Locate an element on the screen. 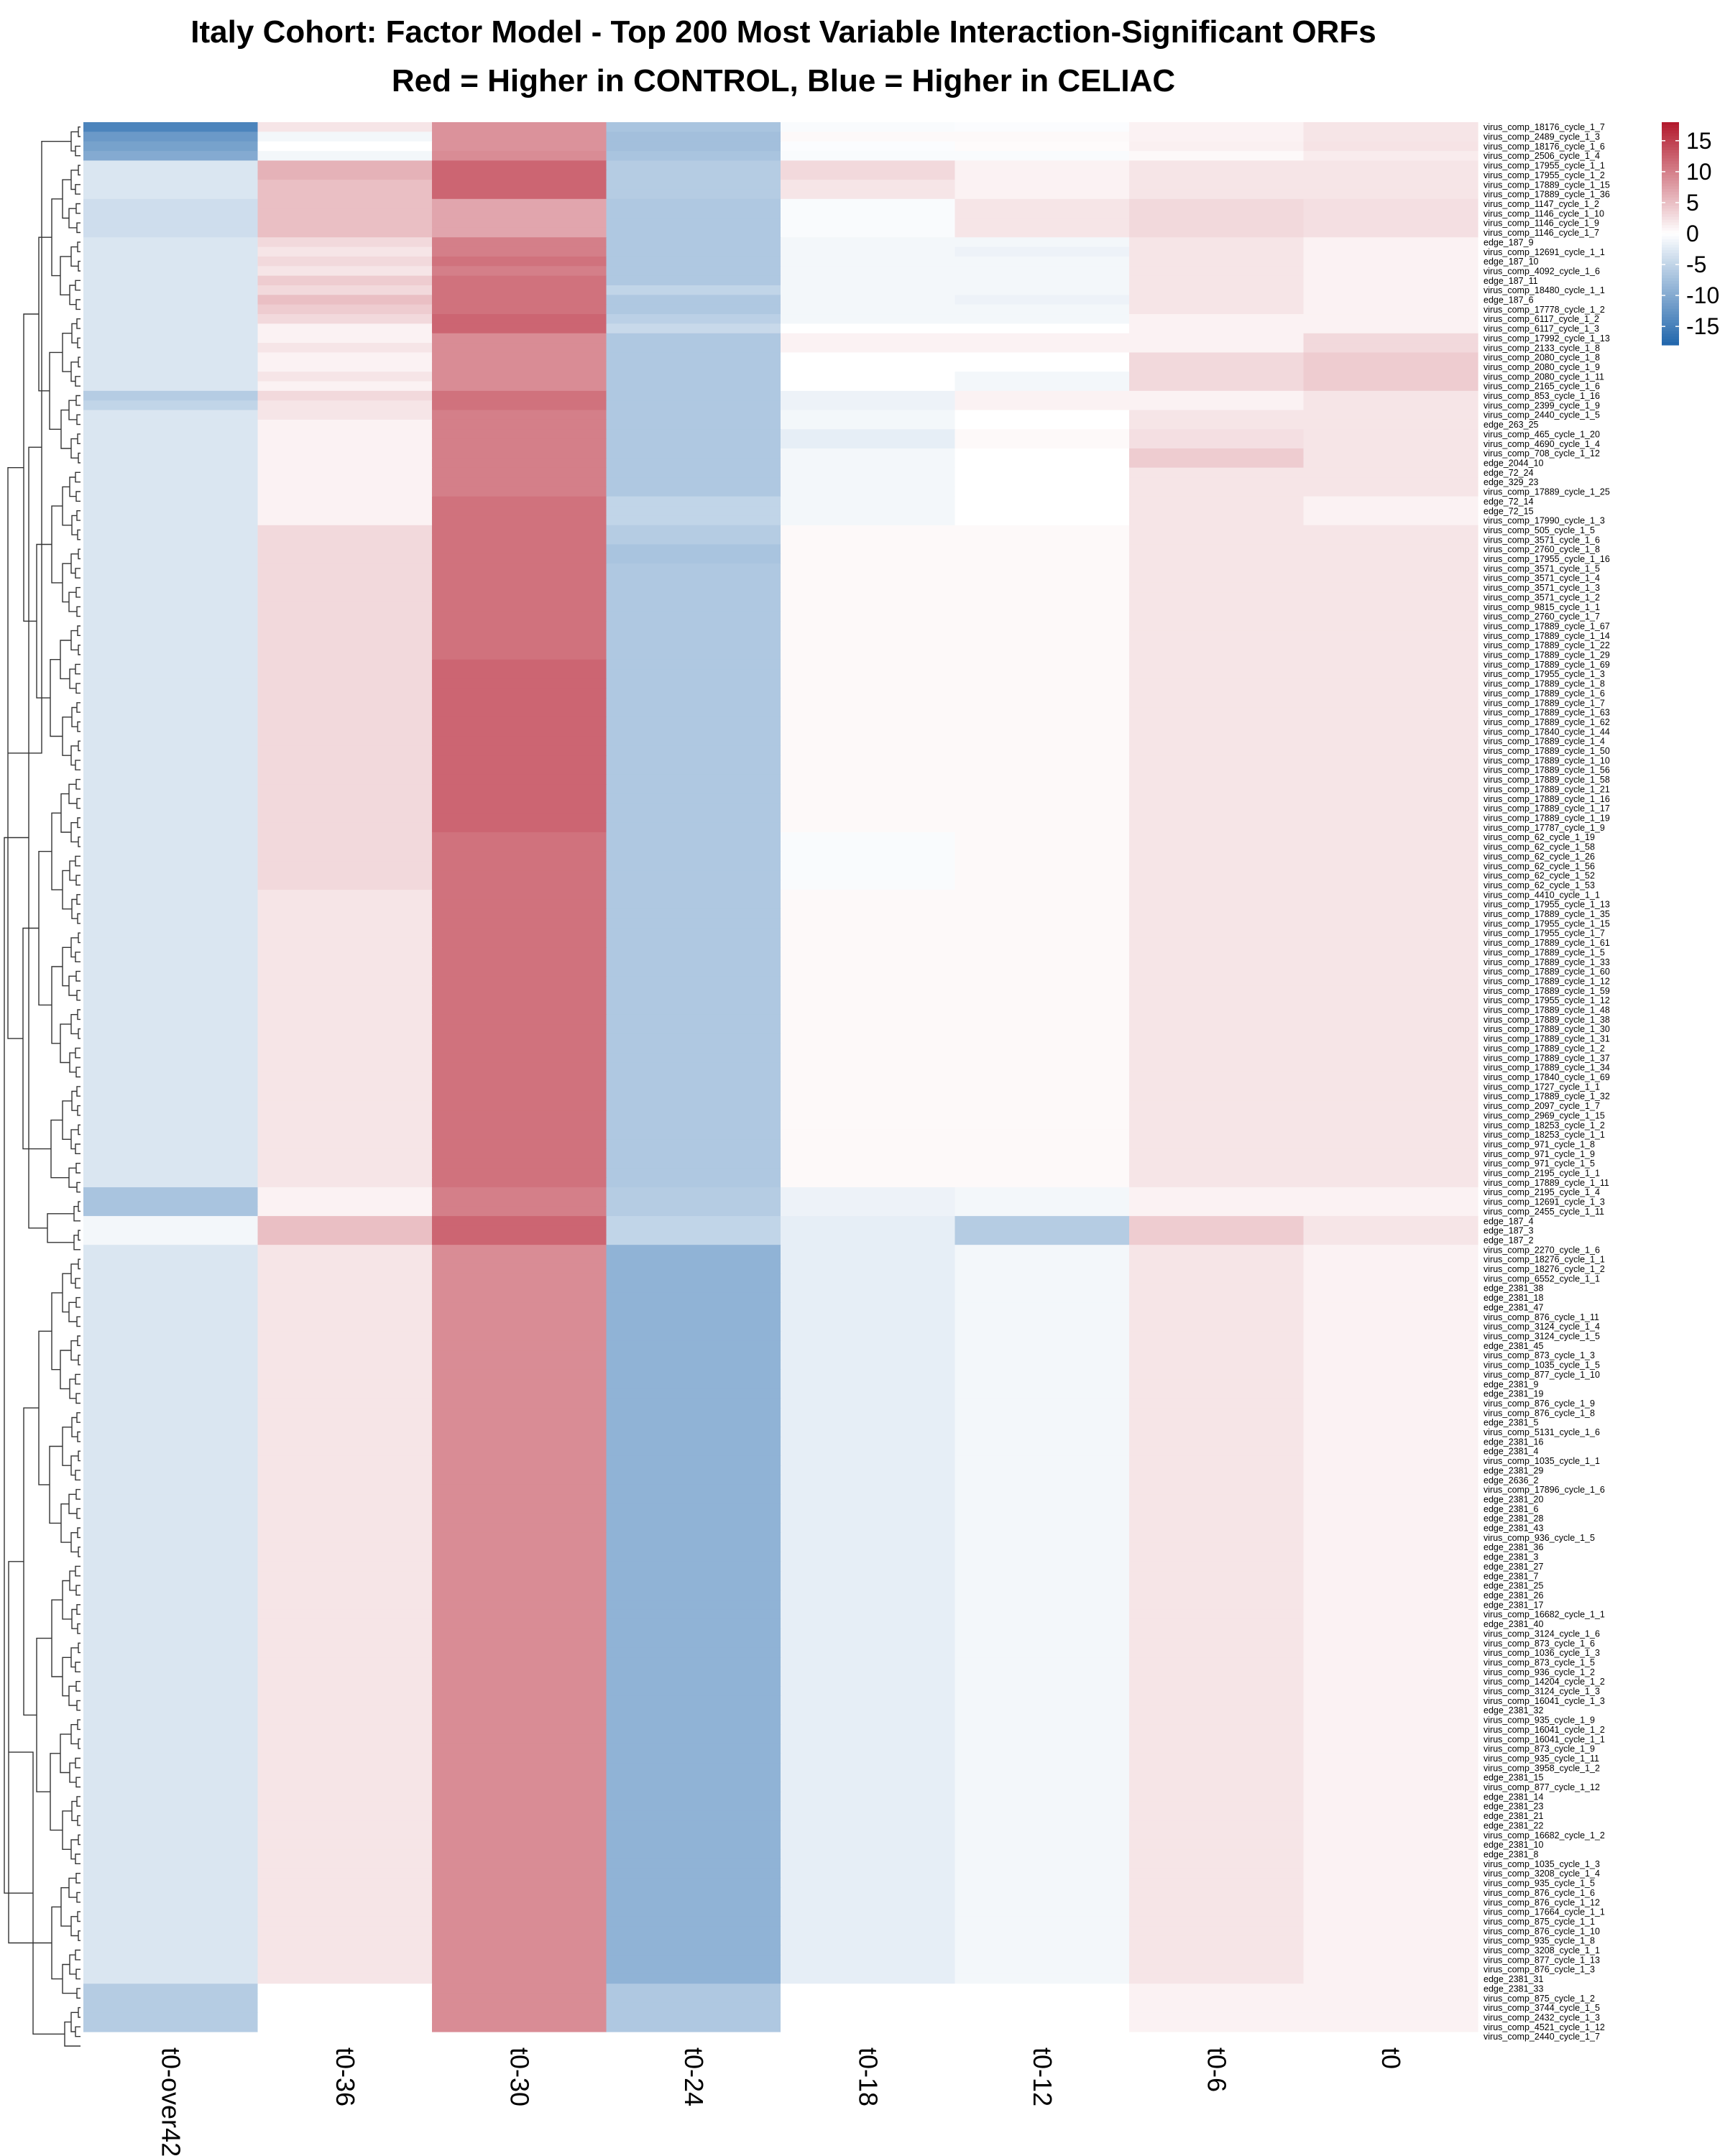 The height and width of the screenshot is (2156, 1725). row-label: virus_comp_2760_cycle_1_7 is located at coordinates (1542, 617).